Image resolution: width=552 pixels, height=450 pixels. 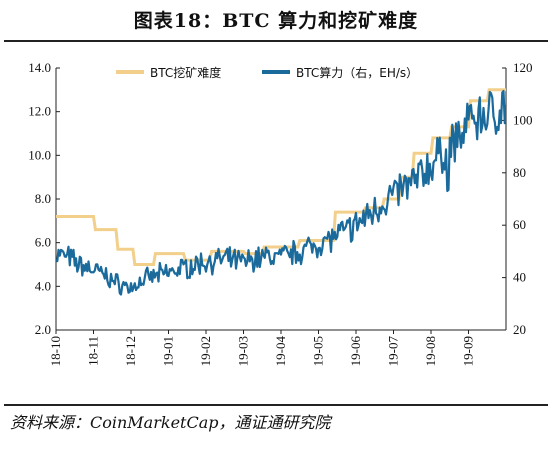 I want to click on y-right-tick-label: 100, so click(x=523, y=119).